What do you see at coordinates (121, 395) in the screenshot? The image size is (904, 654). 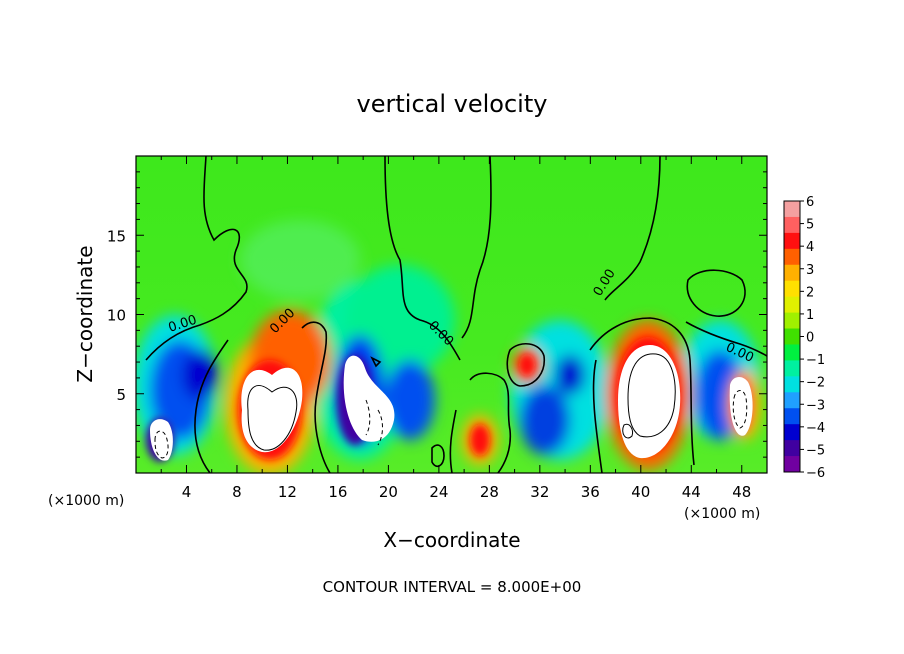 I see `y-tick-label: 5` at bounding box center [121, 395].